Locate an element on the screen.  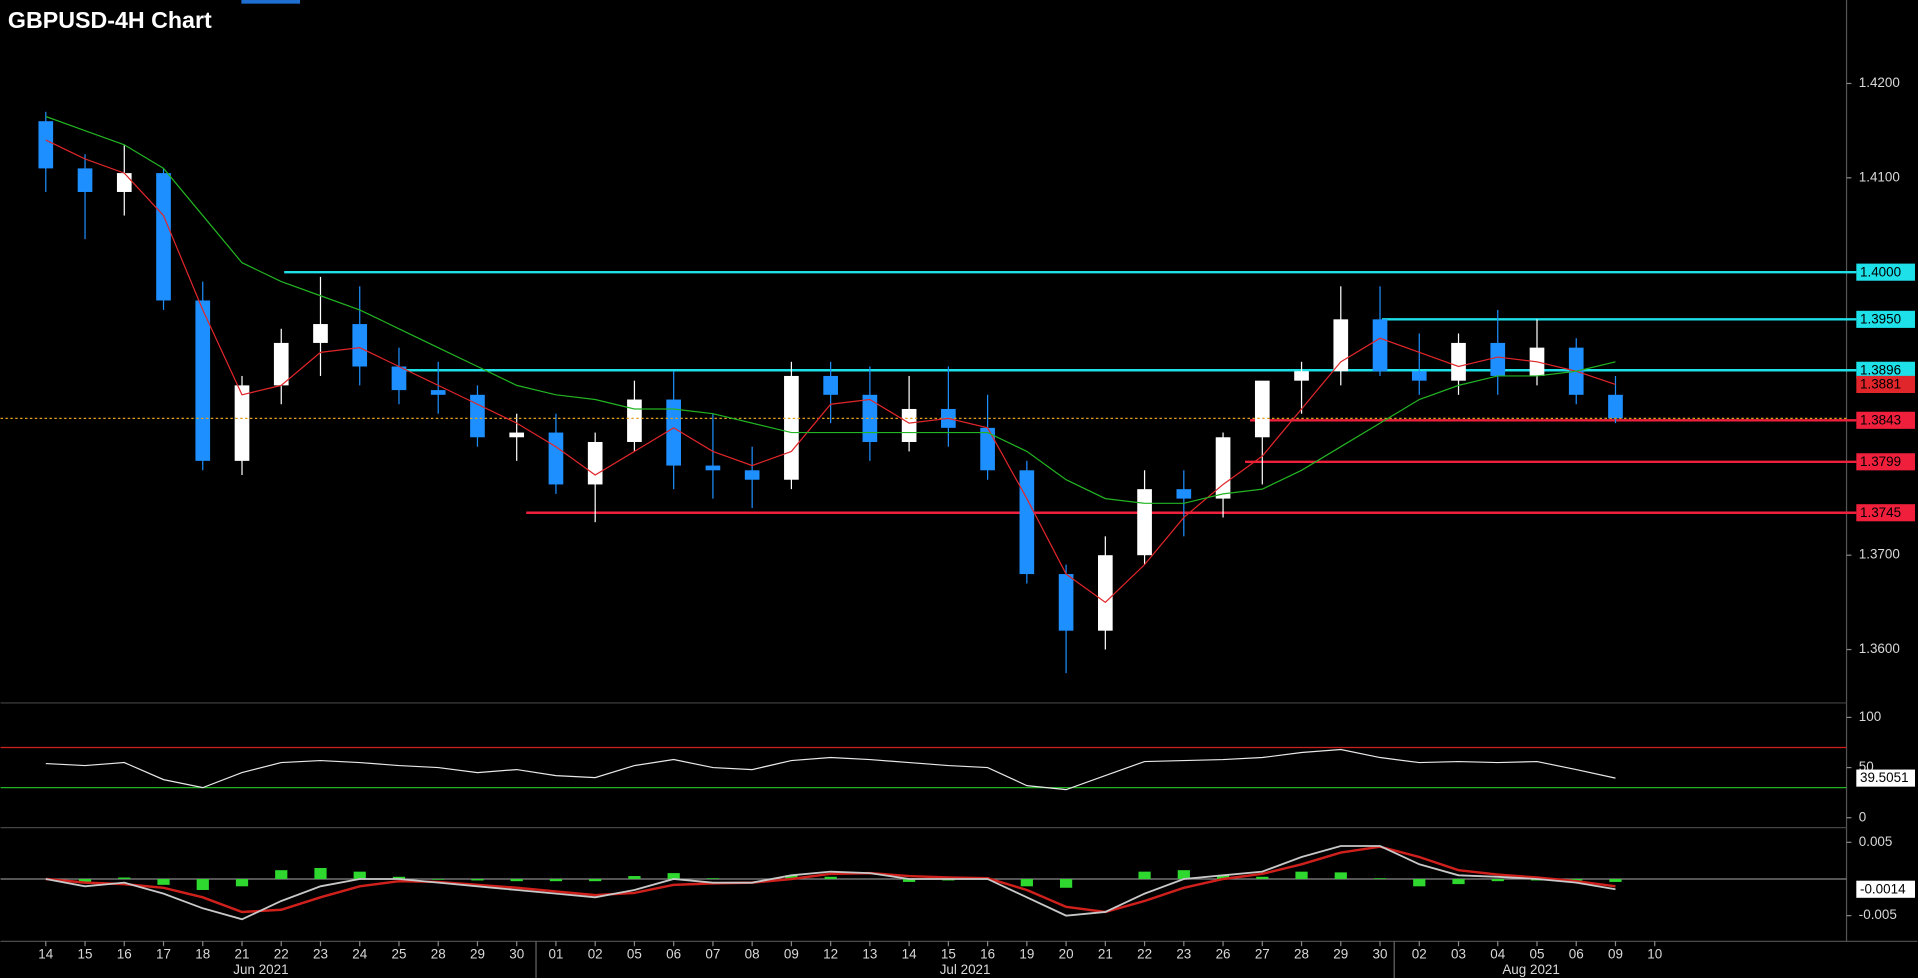
price-tag-label: 39.5051 is located at coordinates (1884, 777).